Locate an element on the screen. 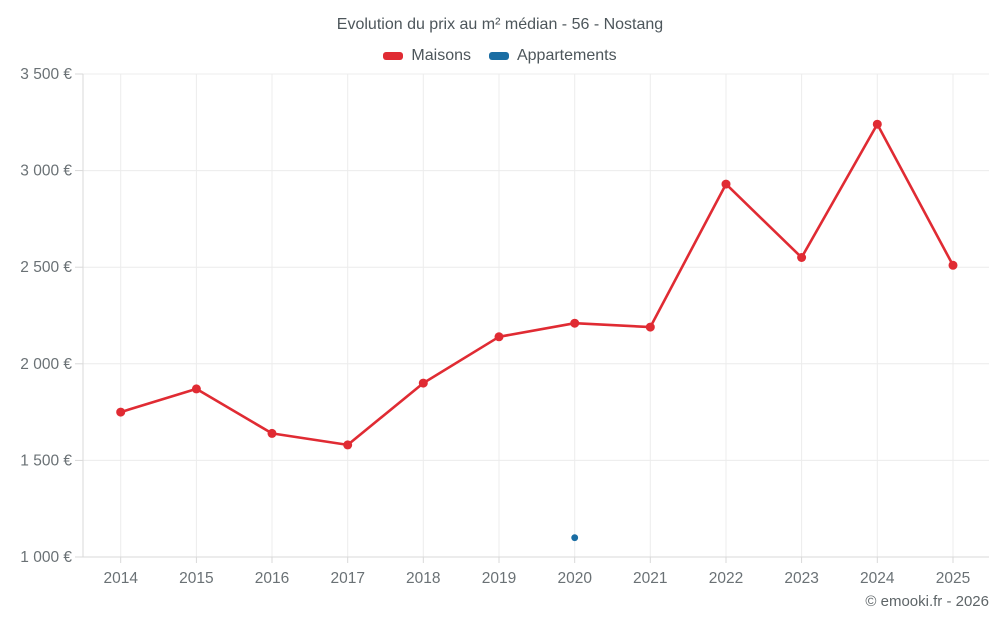 Image resolution: width=1000 pixels, height=625 pixels. y-tick-label: 3 000 € is located at coordinates (46, 171).